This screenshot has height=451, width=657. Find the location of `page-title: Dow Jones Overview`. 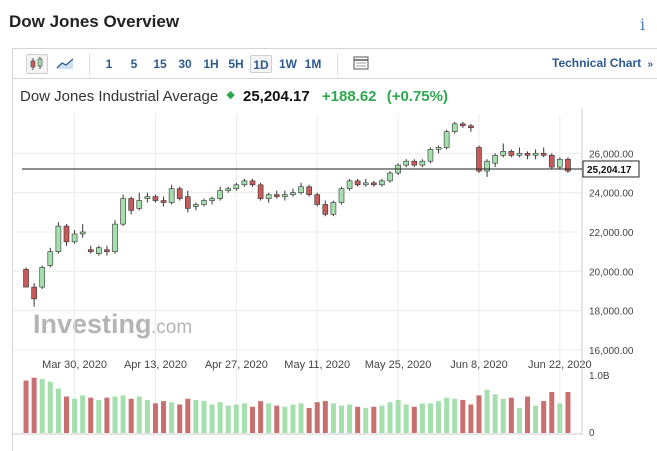

page-title: Dow Jones Overview is located at coordinates (94, 21).